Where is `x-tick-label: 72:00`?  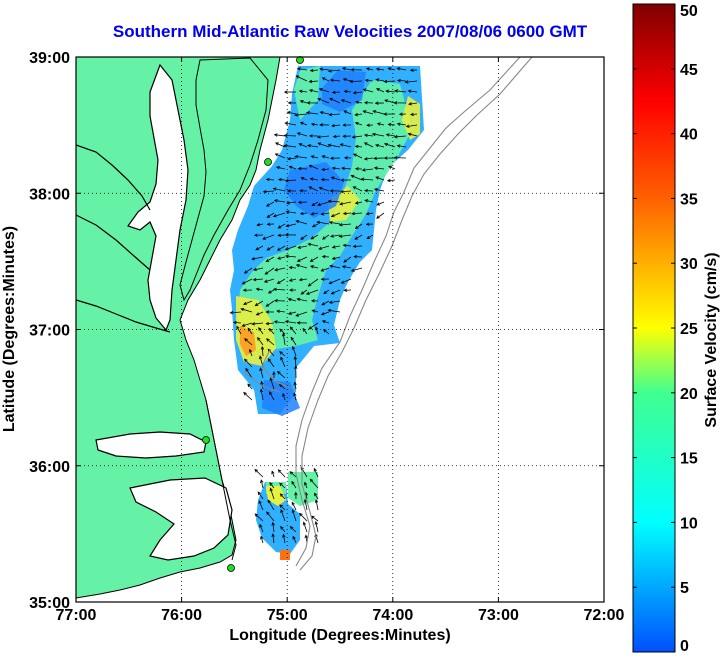 x-tick-label: 72:00 is located at coordinates (604, 615).